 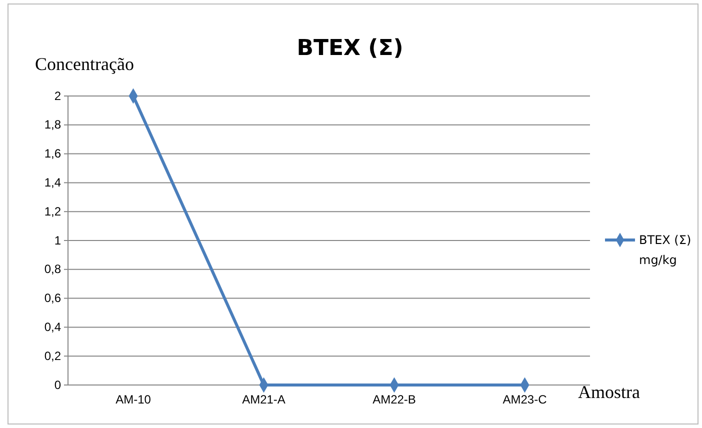 What do you see at coordinates (264, 399) in the screenshot?
I see `x-tick-label: AM21-A` at bounding box center [264, 399].